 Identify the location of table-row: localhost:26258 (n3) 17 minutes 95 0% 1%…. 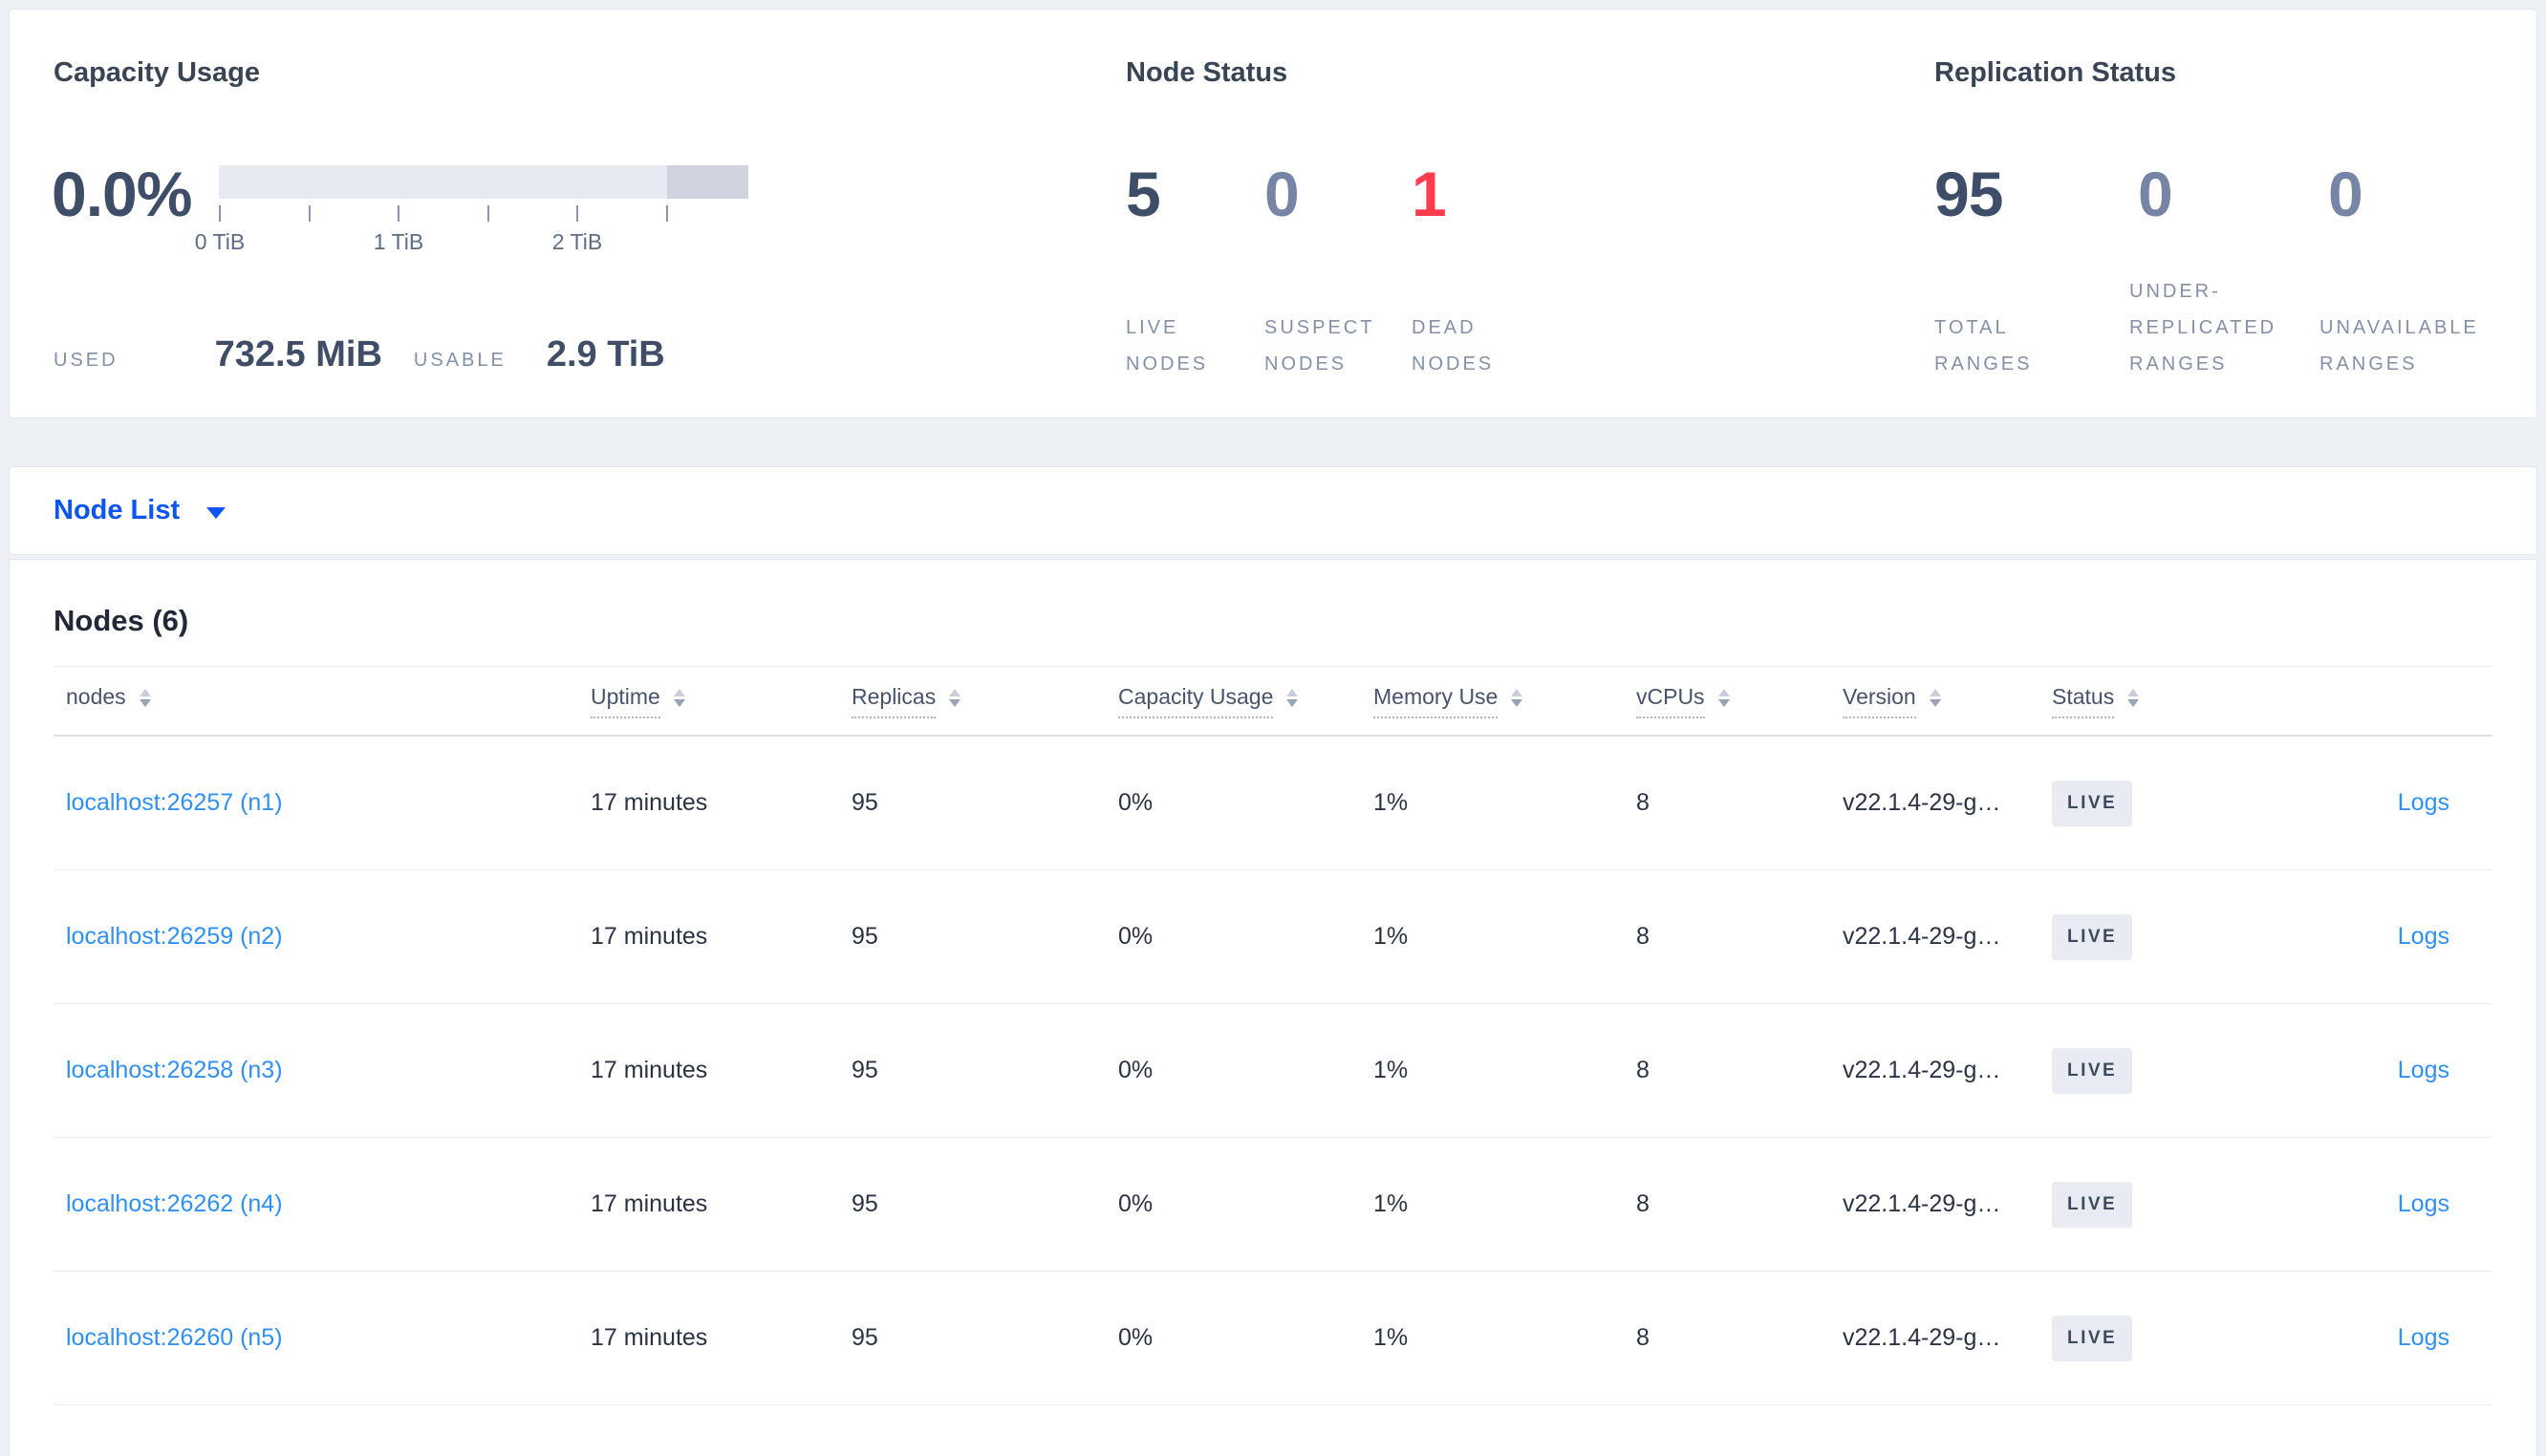
(1273, 1071).